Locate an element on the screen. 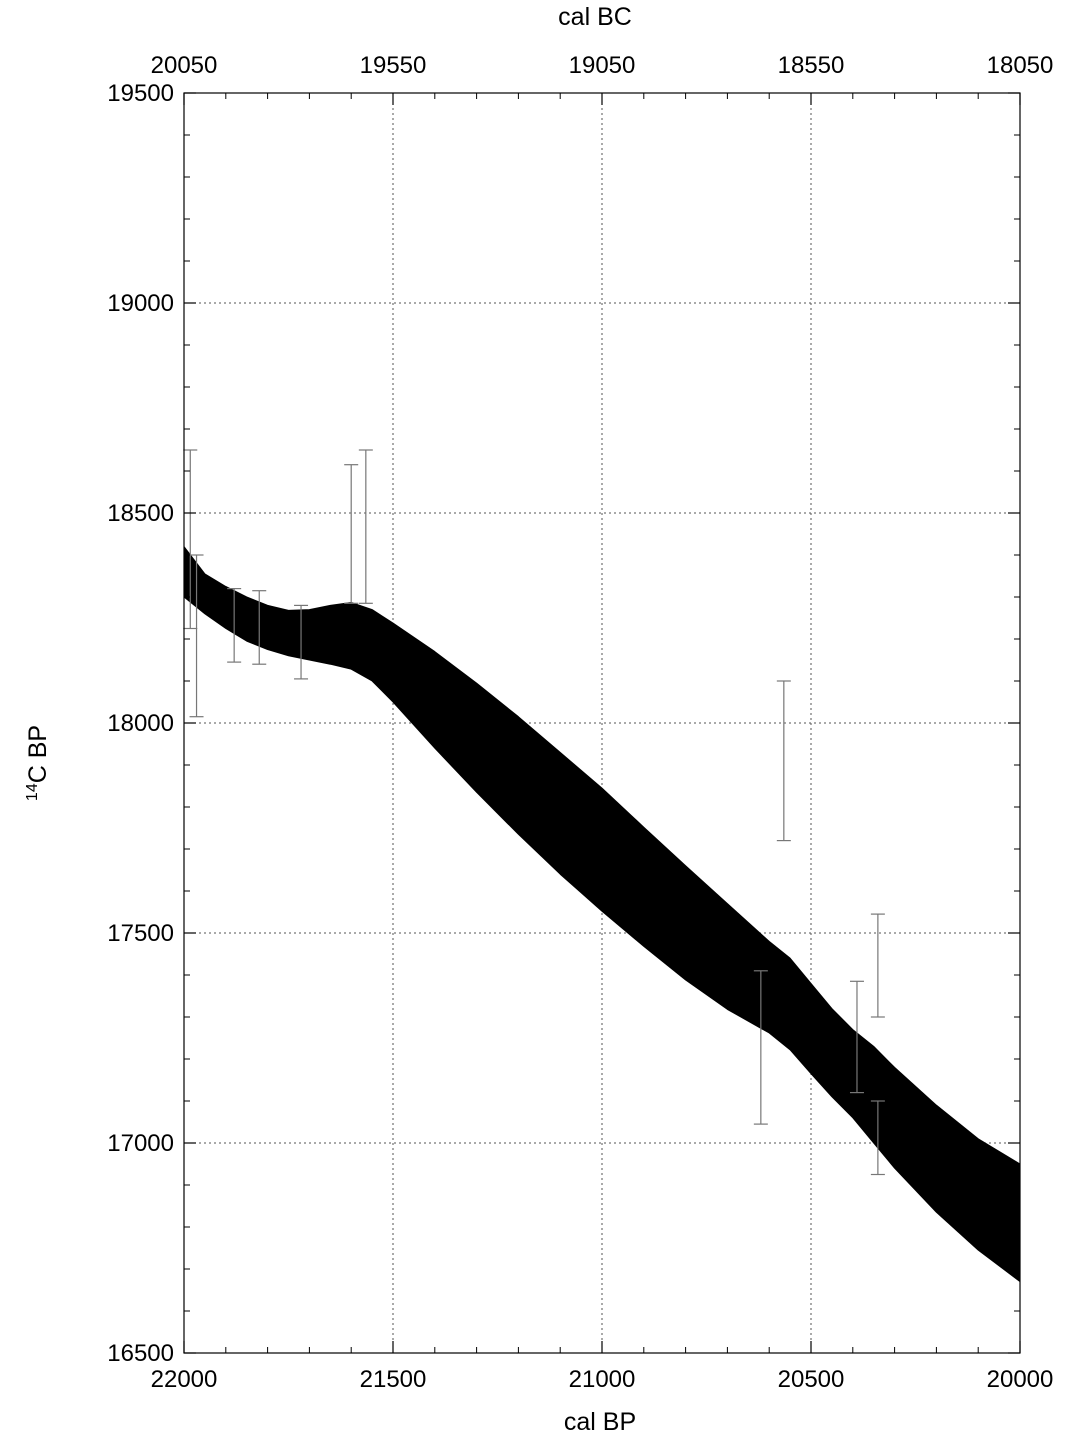  x-tick-label-top: 19550 is located at coordinates (393, 65).